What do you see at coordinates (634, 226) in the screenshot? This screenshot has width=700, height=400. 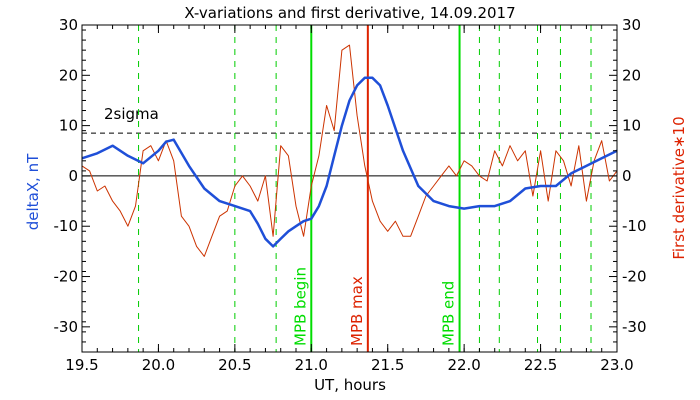 I see `y-tick-label-right: -10` at bounding box center [634, 226].